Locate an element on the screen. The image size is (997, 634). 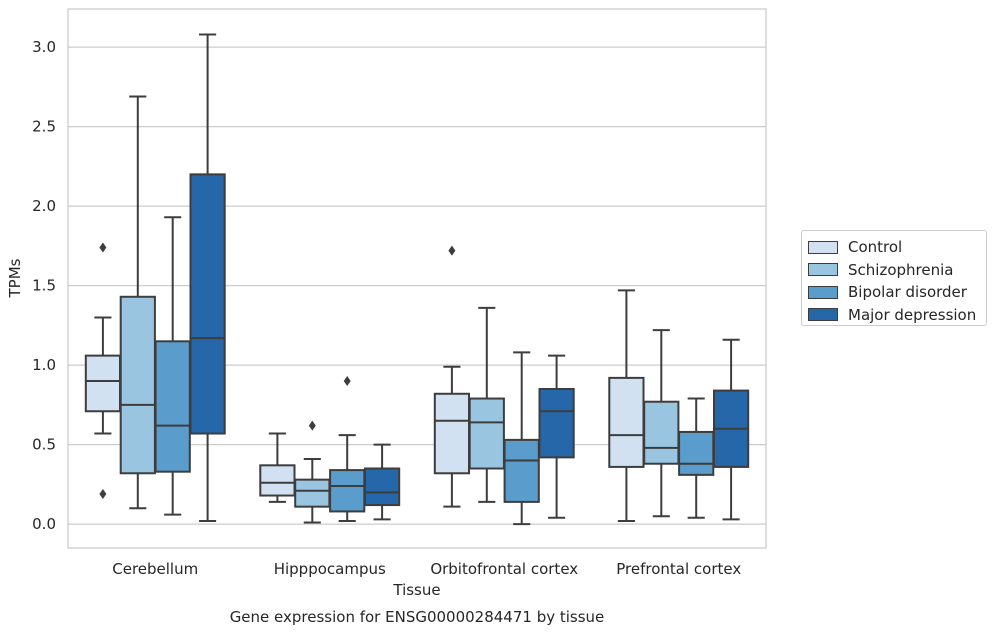
legend-label: Major depression is located at coordinates (912, 314).